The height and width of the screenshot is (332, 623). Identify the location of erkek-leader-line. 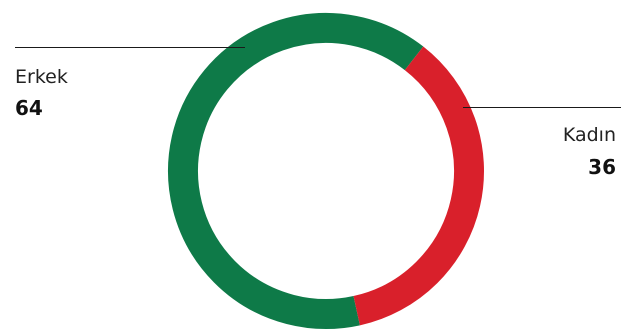
(130, 47).